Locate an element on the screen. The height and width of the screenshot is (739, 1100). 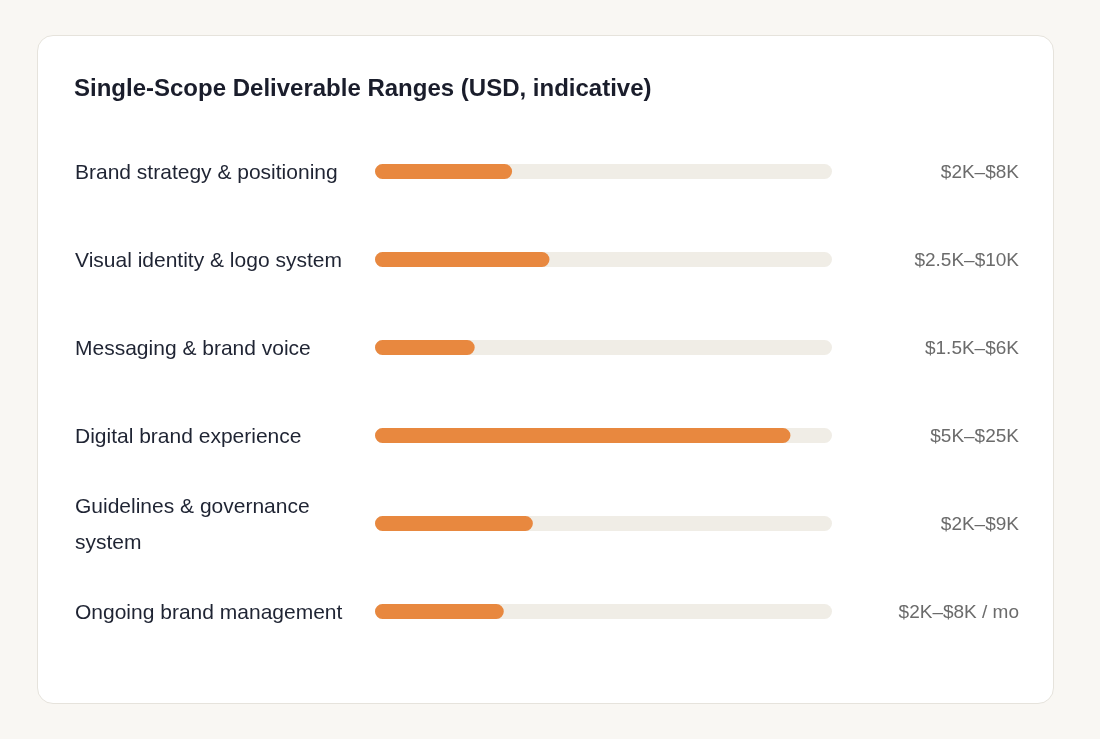
y-tick-label: Visual identity & logo system is located at coordinates (208, 259).